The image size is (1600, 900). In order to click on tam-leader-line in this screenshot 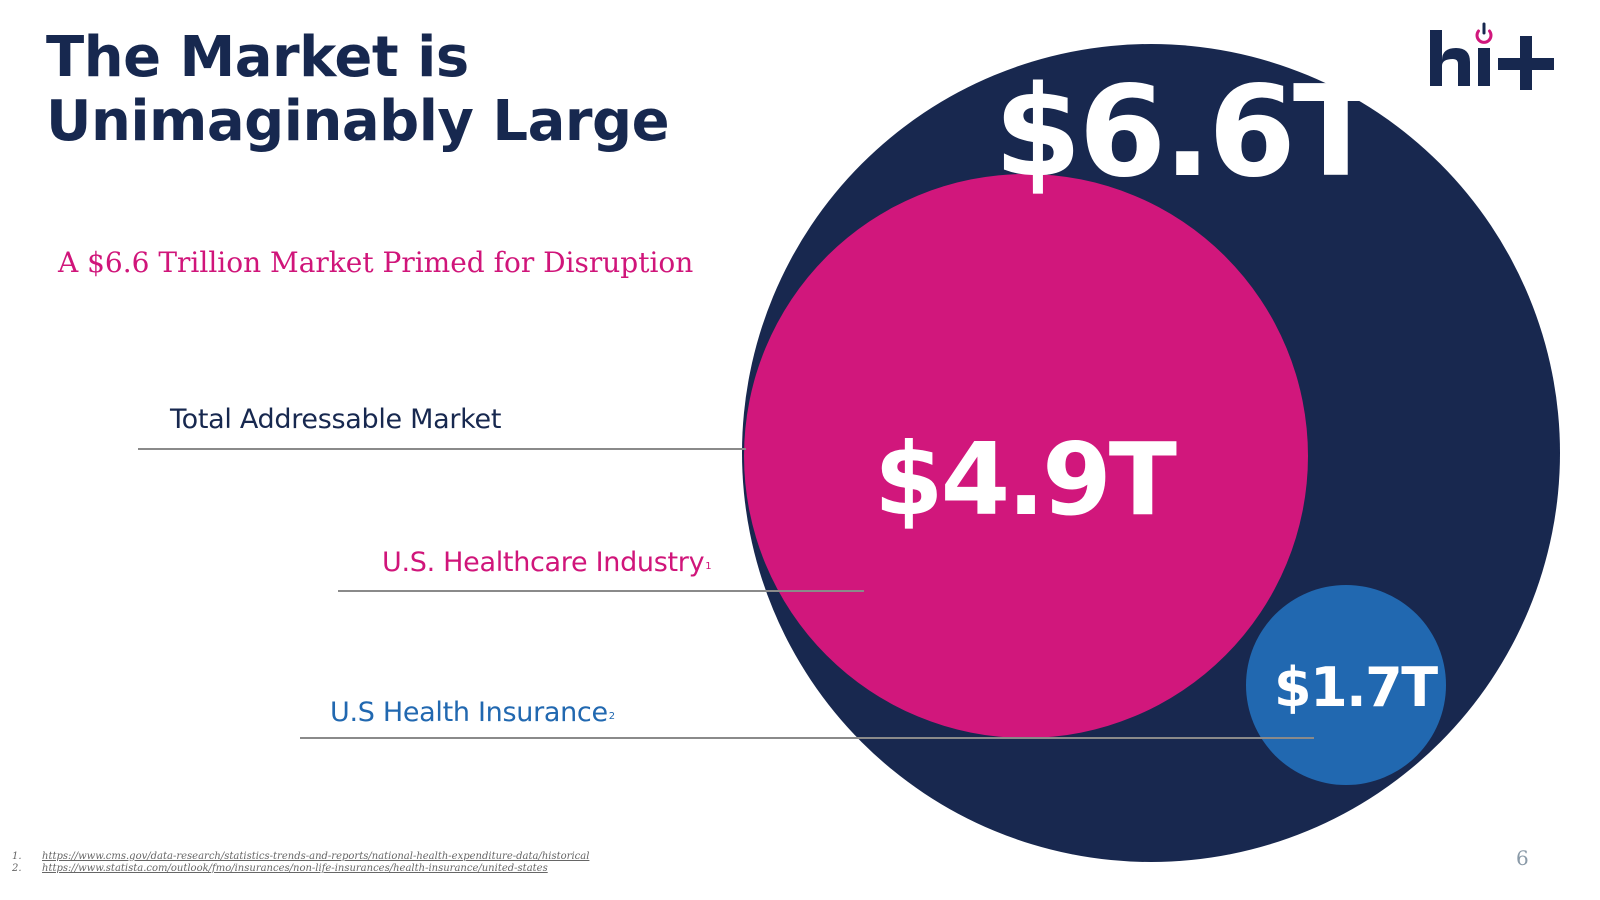, I will do `click(442, 449)`.